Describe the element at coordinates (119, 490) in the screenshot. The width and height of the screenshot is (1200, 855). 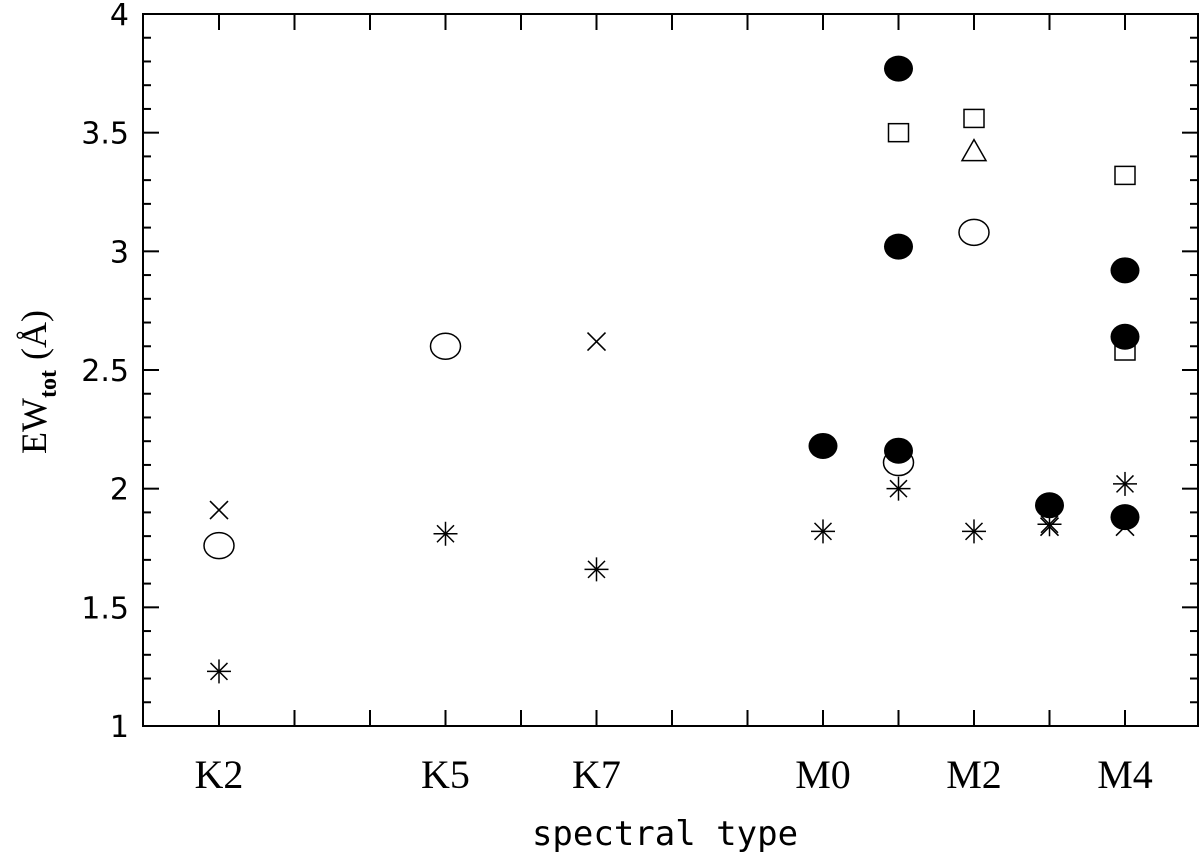
I see `y-tick-label: 2` at that location.